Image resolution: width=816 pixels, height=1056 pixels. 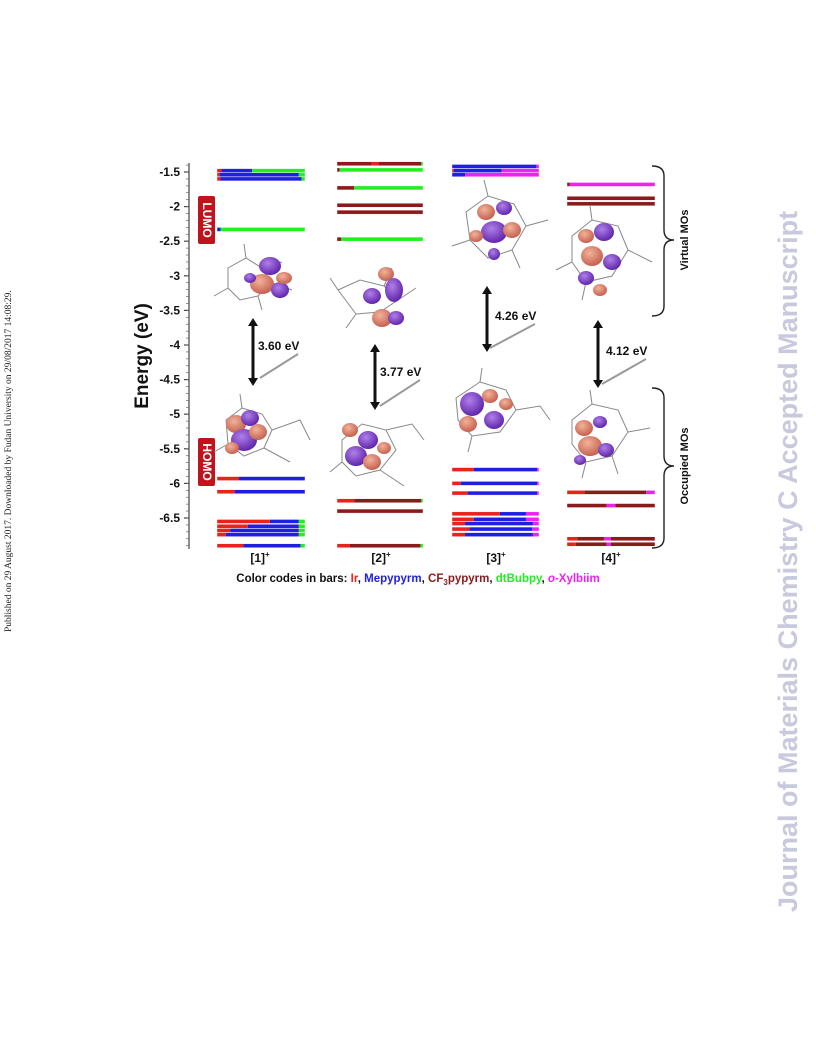 I want to click on homo-tag-text: HOMO, so click(x=207, y=461).